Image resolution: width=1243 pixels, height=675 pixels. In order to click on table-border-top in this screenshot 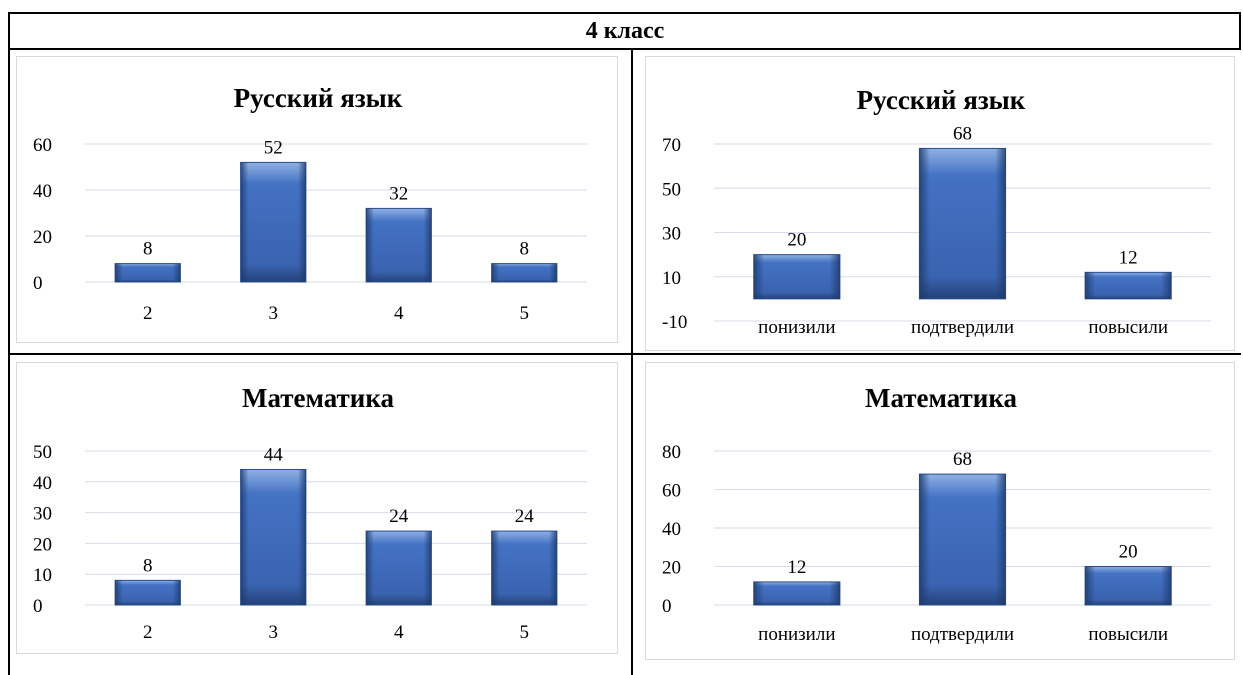, I will do `click(624, 13)`.